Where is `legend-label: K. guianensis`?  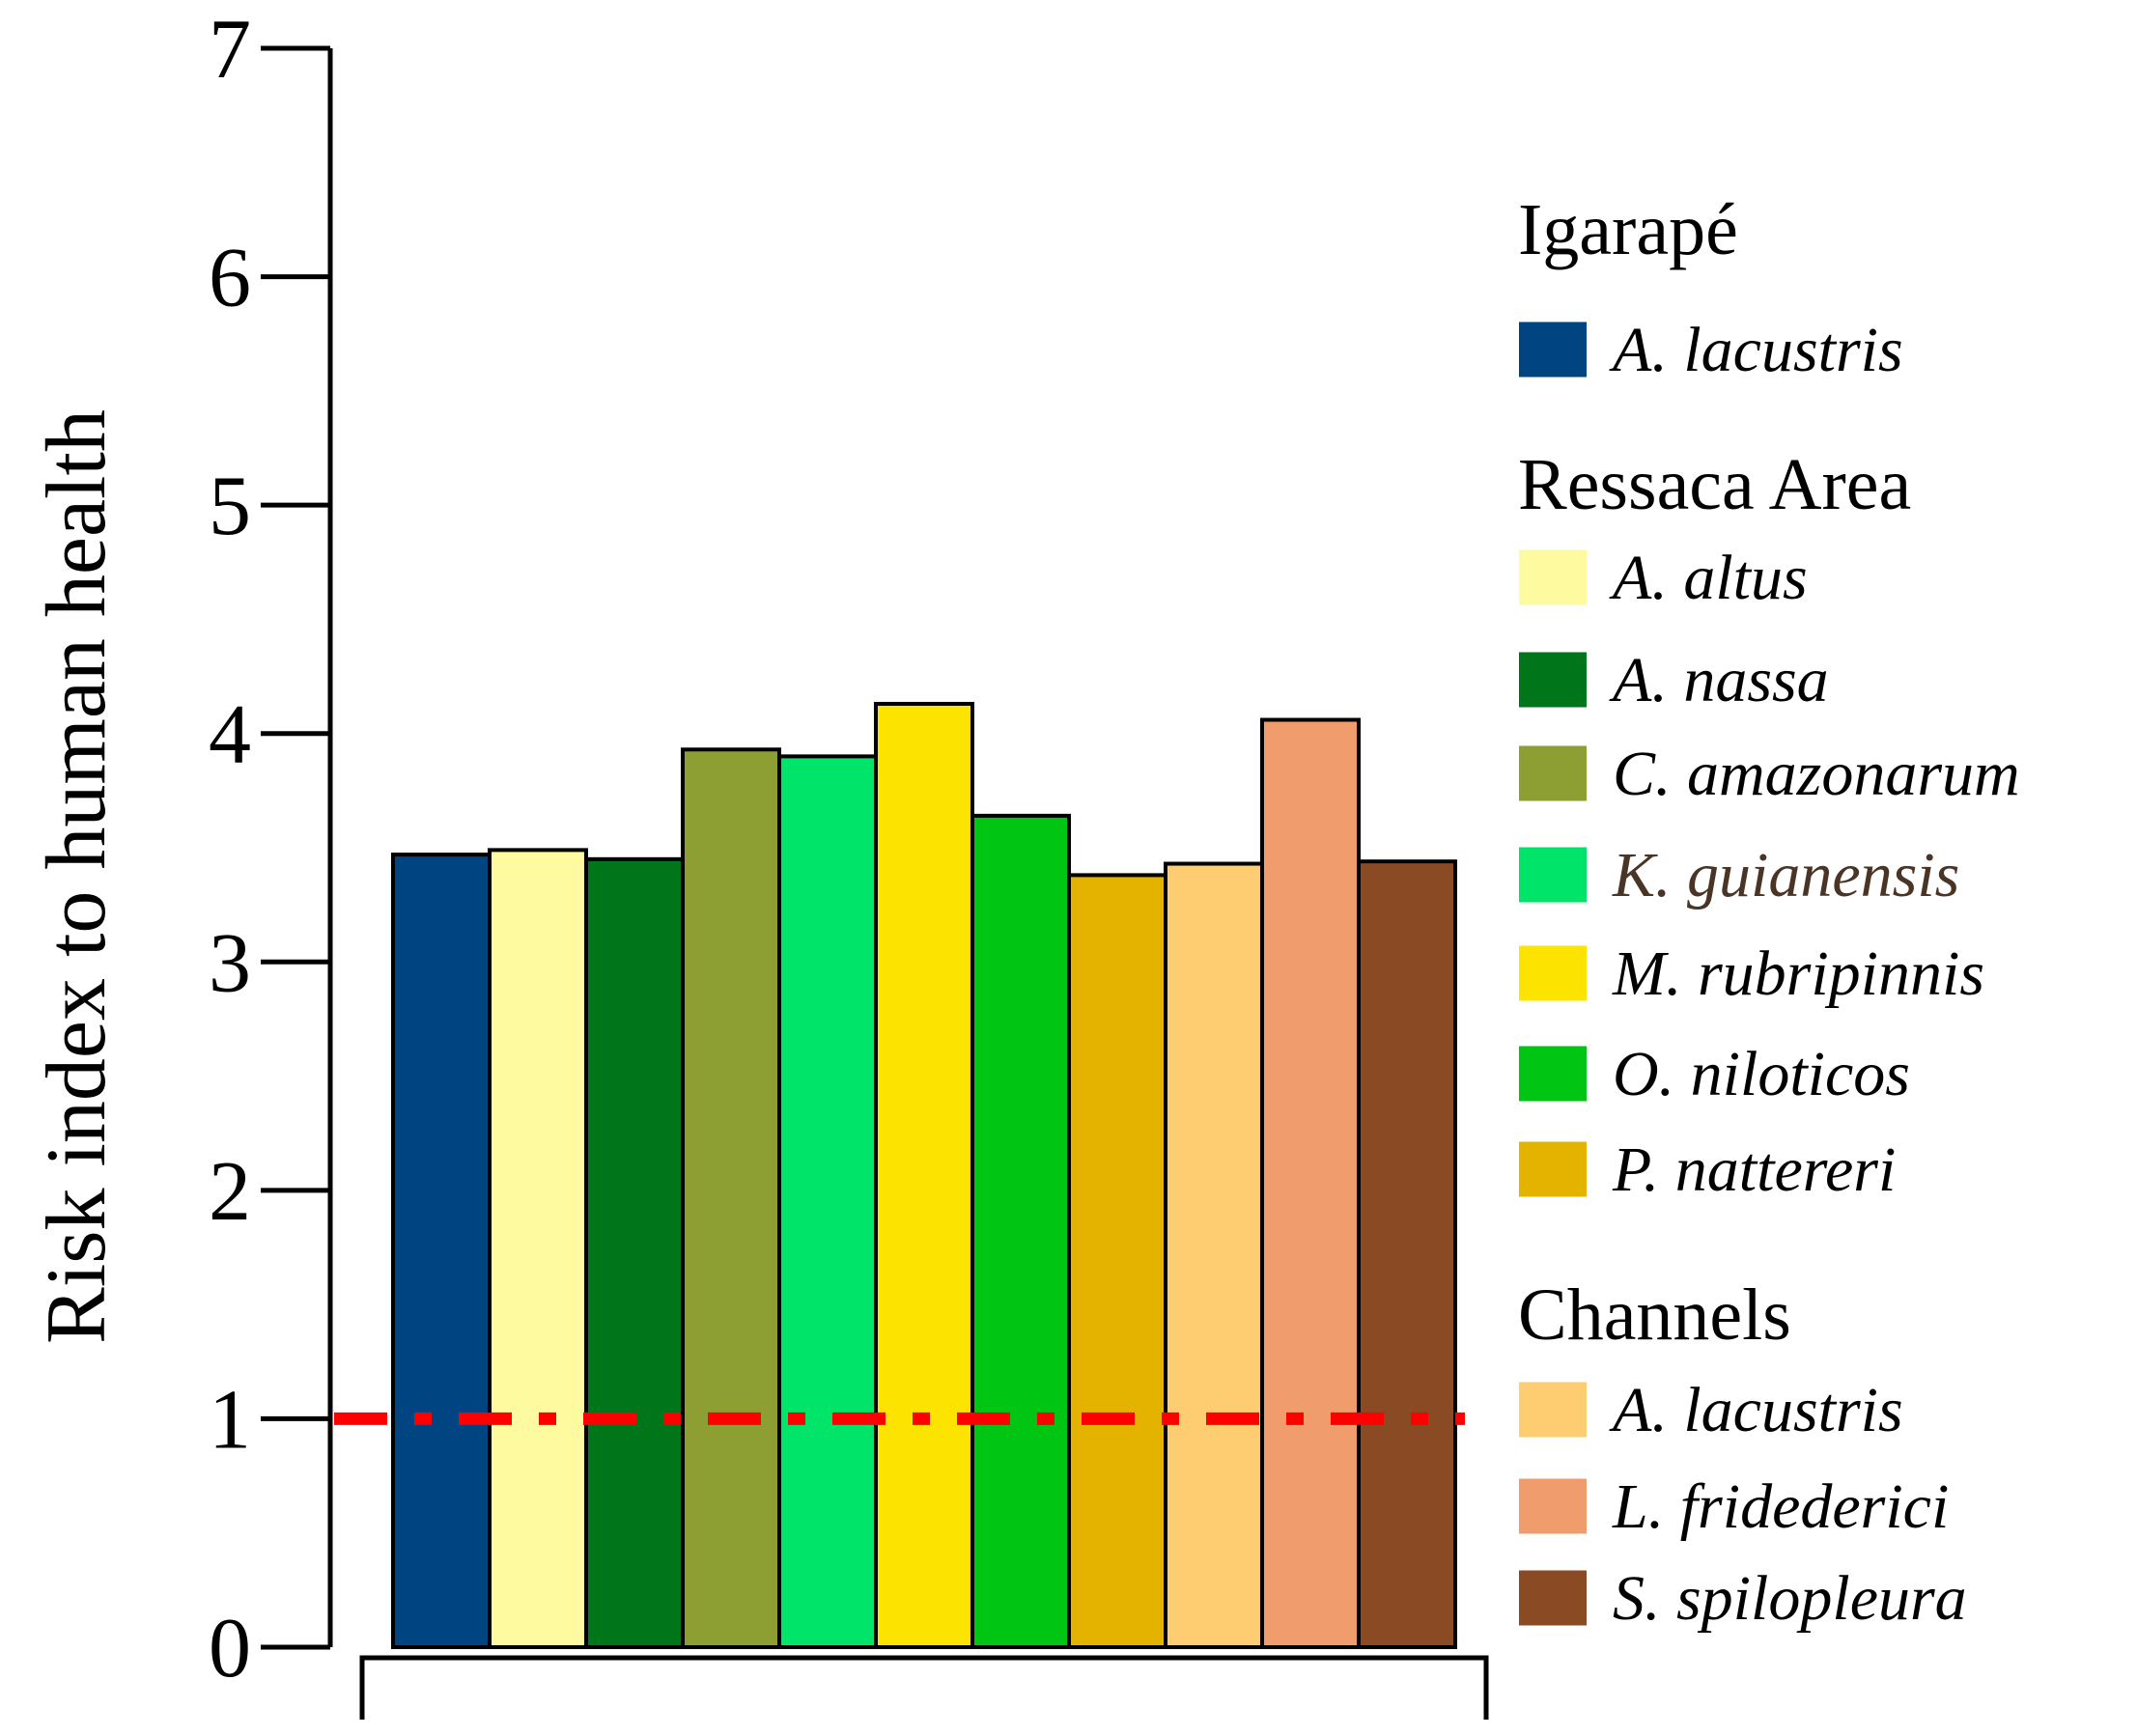 legend-label: K. guianensis is located at coordinates (1786, 875).